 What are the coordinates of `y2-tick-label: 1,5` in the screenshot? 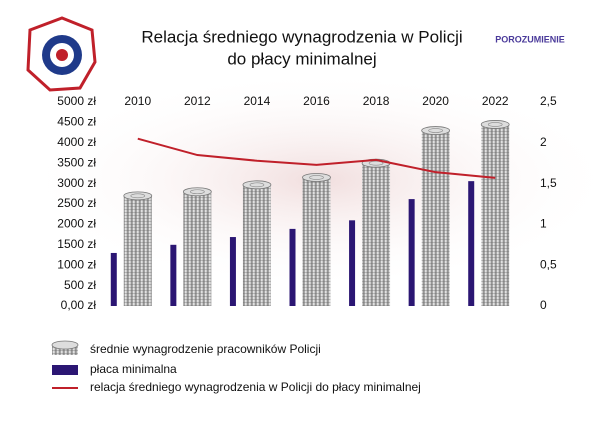 It's located at (548, 183).